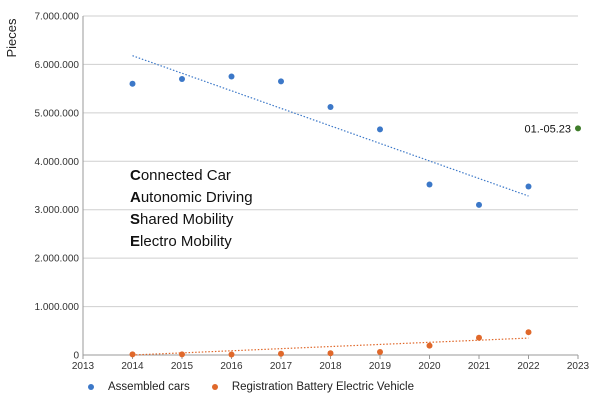 The width and height of the screenshot is (600, 404). I want to click on x-tick-label: 2016, so click(231, 366).